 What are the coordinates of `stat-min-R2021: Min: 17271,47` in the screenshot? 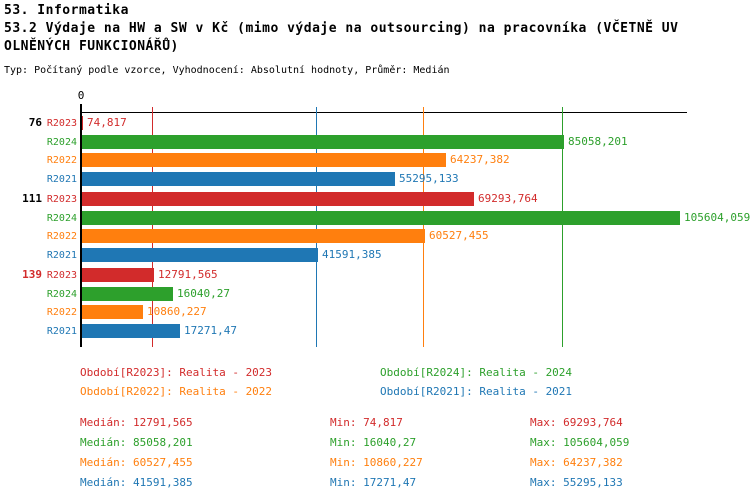 It's located at (373, 482).